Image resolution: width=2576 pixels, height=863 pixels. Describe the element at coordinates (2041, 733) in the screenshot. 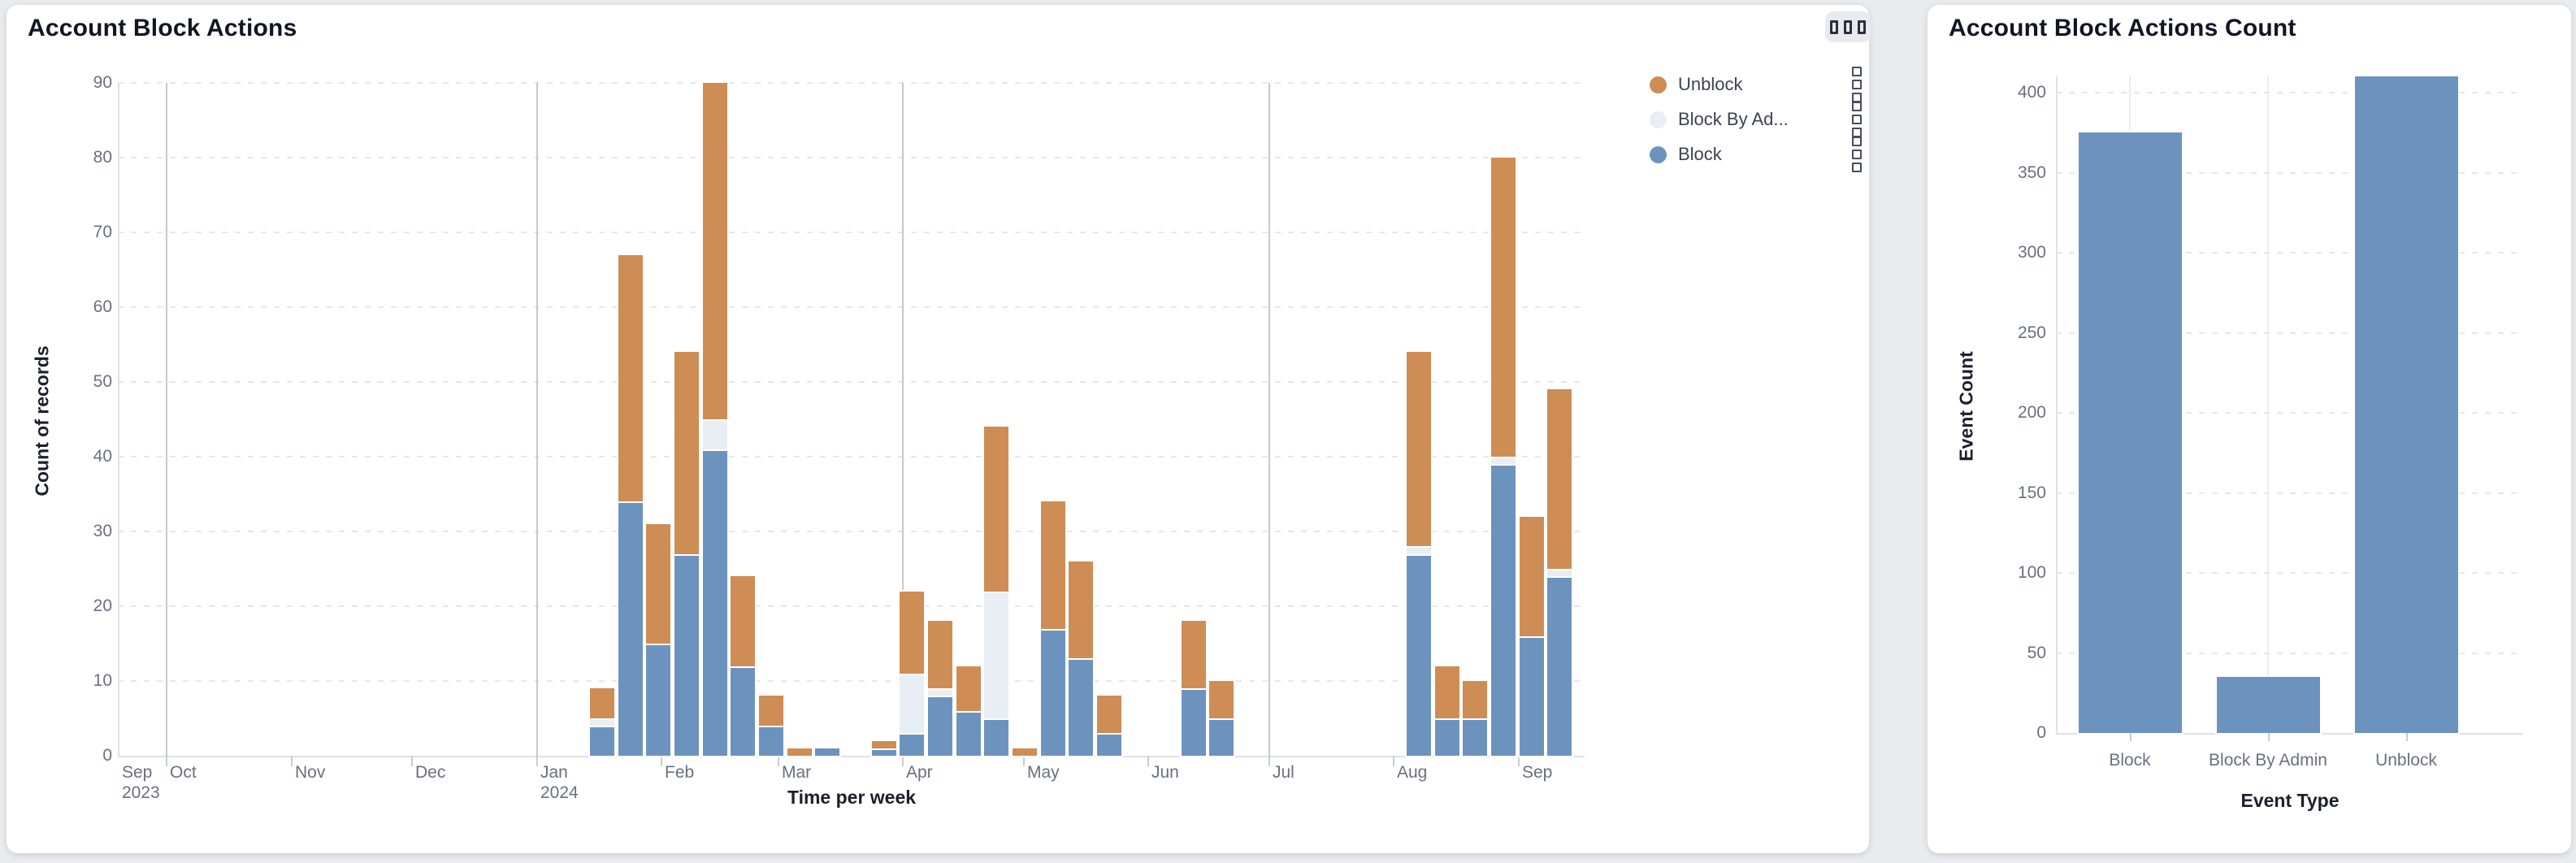

I see `y-tick-label: 0` at that location.